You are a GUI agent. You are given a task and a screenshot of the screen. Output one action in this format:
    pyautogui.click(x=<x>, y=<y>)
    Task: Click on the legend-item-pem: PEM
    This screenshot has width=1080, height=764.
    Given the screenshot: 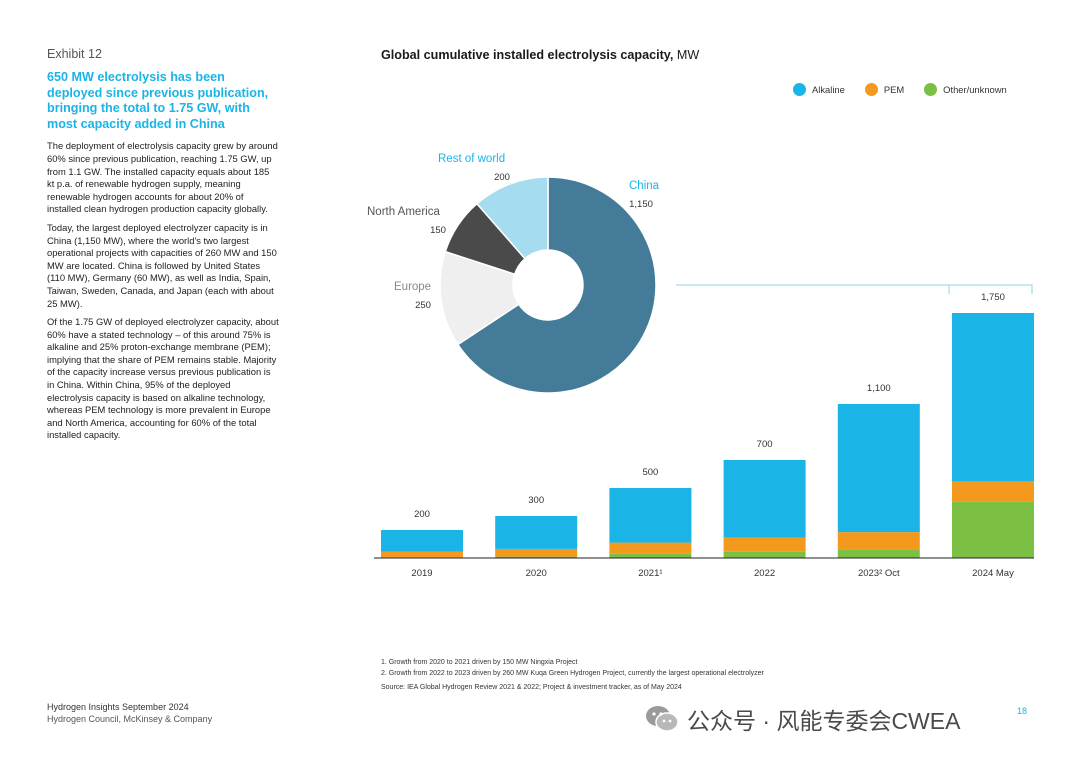 What is the action you would take?
    pyautogui.click(x=884, y=89)
    